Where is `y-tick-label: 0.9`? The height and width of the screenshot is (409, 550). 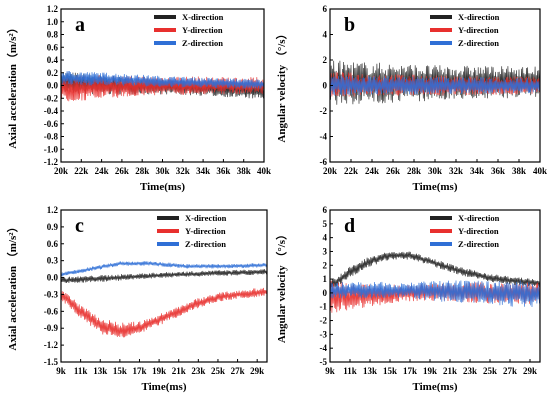 y-tick-label: 0.9 is located at coordinates (53, 227).